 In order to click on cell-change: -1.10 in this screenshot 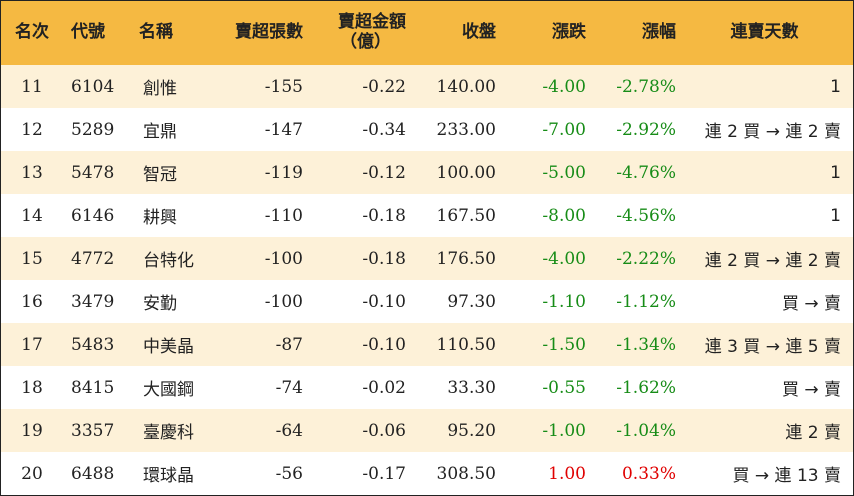, I will do `click(564, 301)`.